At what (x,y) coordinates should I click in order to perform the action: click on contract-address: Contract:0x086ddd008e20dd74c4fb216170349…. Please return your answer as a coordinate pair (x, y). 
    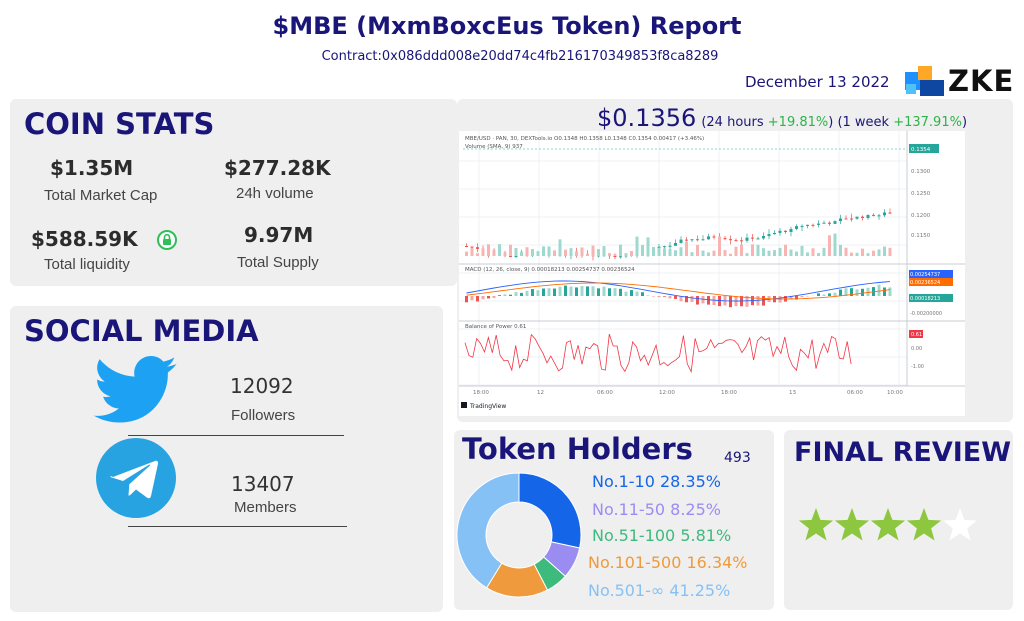
    Looking at the image, I should click on (520, 56).